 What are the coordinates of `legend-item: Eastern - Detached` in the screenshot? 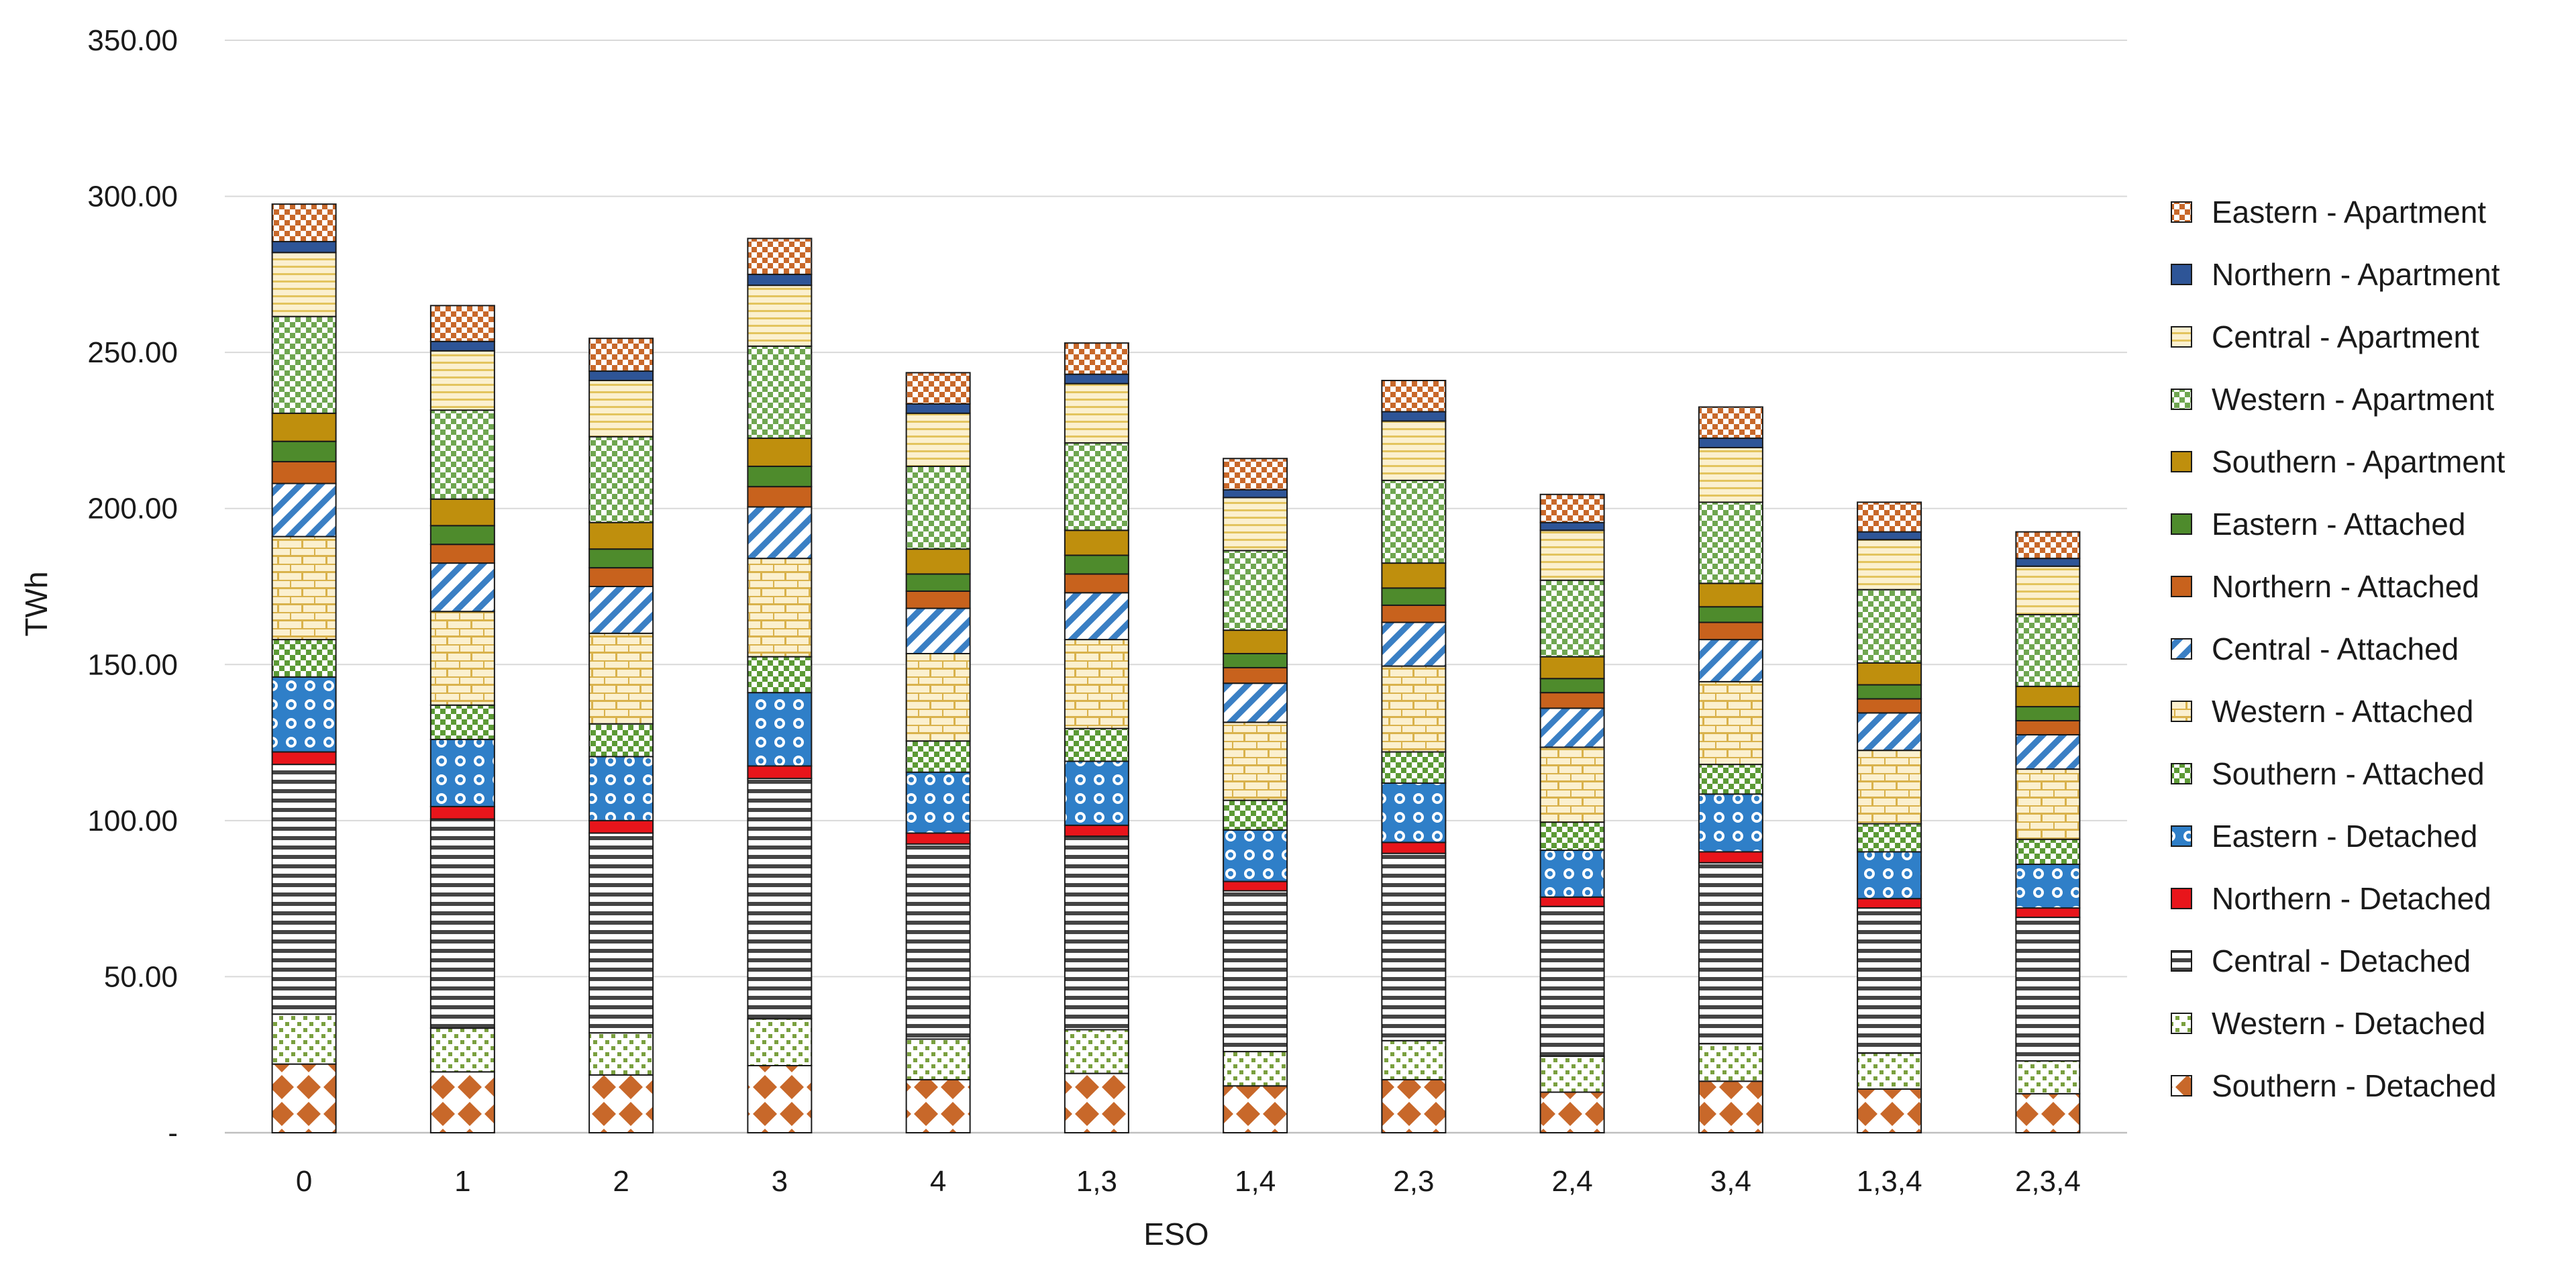 It's located at (2324, 836).